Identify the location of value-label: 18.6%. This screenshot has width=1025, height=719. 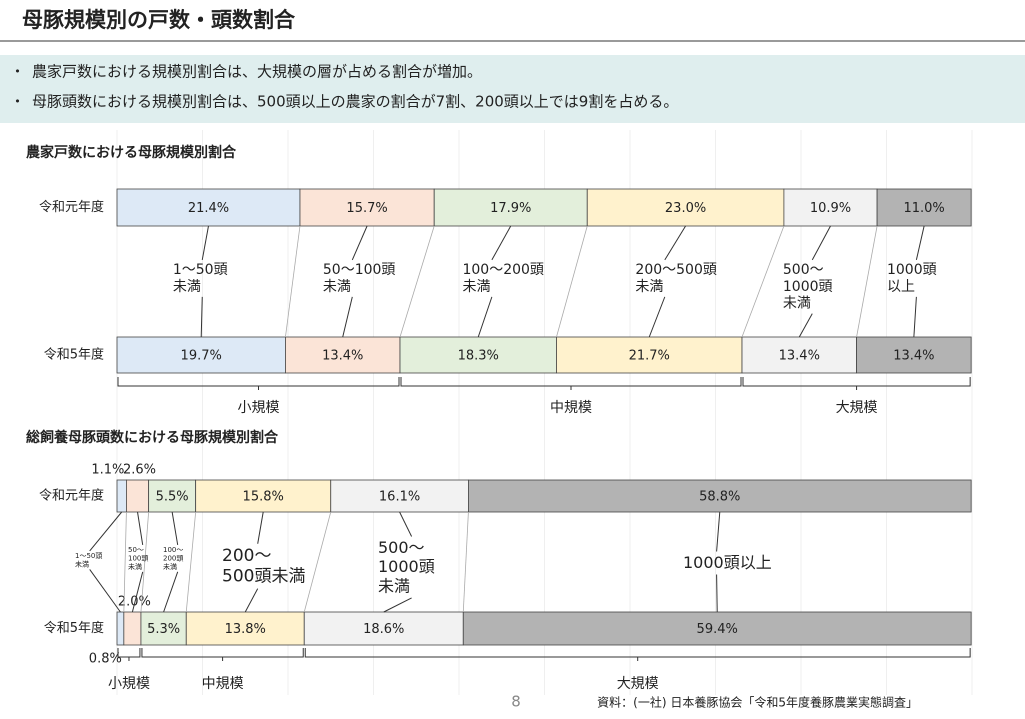
(383, 629).